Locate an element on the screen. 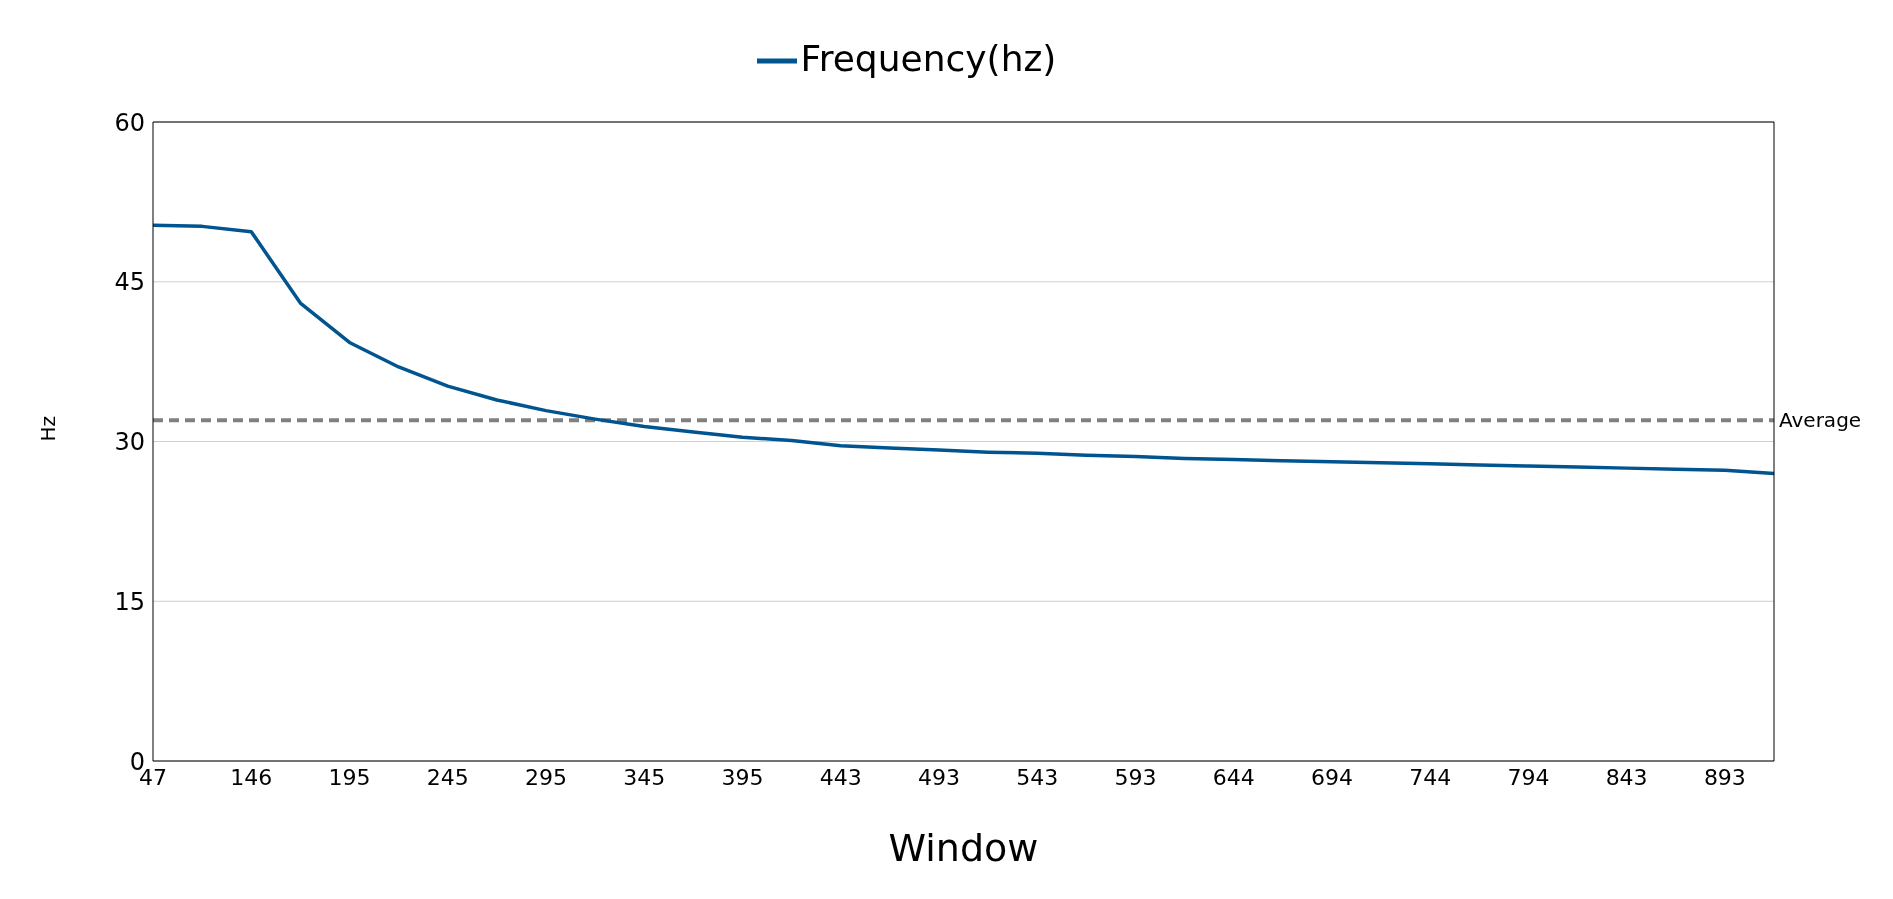 This screenshot has width=1893, height=899. x-tick-label: 146 is located at coordinates (251, 777).